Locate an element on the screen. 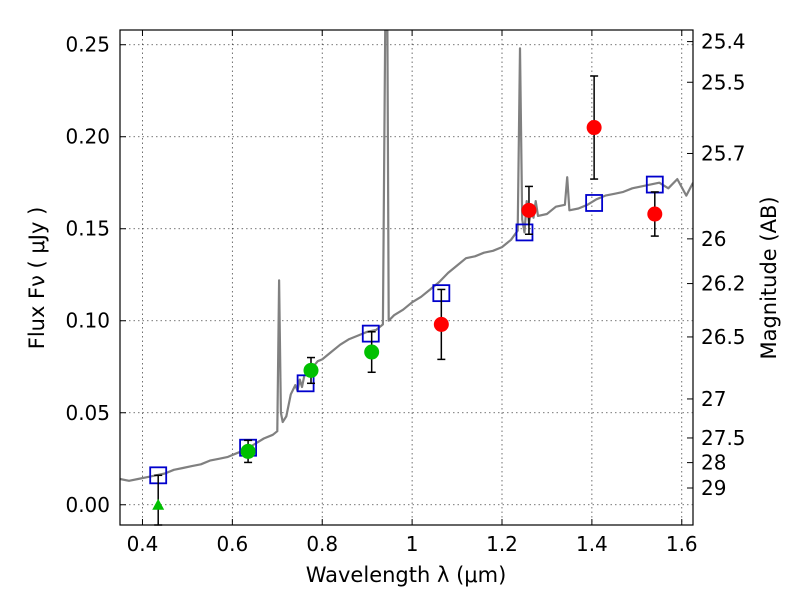 This screenshot has width=800, height=600. right-tick-label: 27.5 is located at coordinates (723, 438).